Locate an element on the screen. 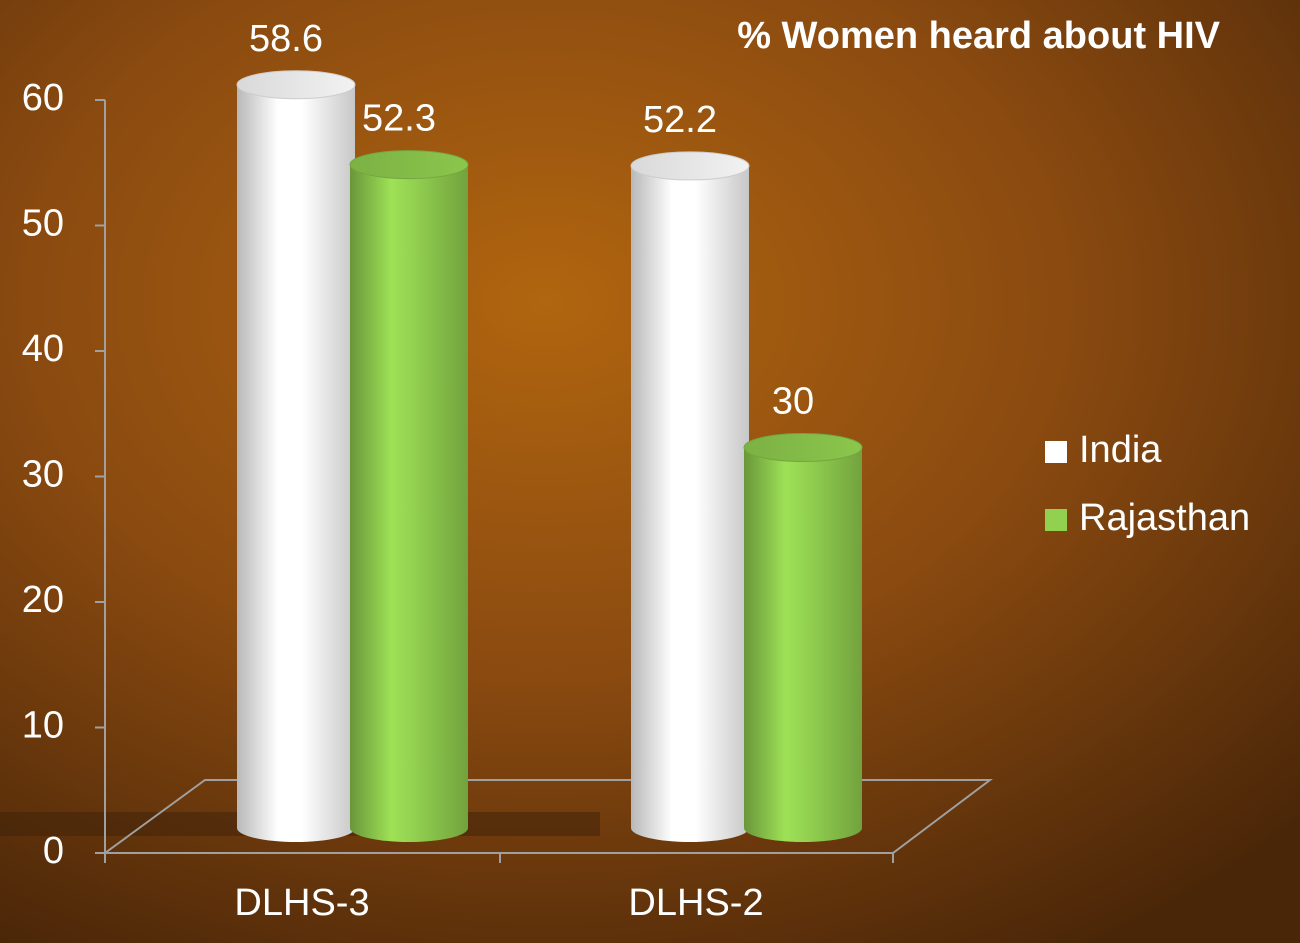 The image size is (1300, 943). y-tick-label: 10 is located at coordinates (43, 726).